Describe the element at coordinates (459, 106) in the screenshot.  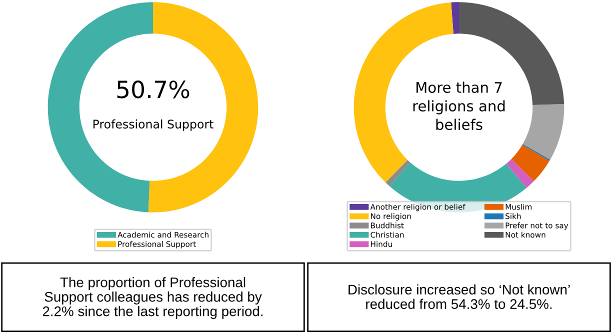
I see `text: More than 7 religions and beliefs` at that location.